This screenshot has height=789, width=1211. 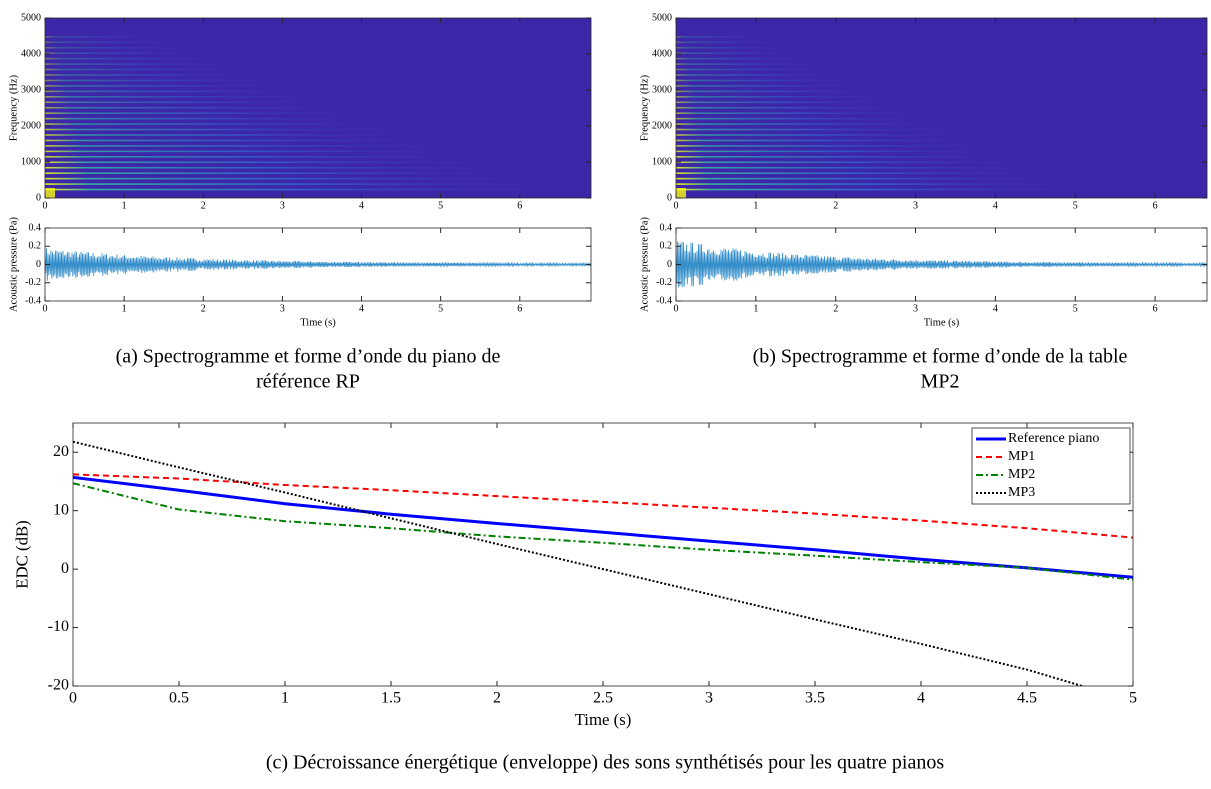 I want to click on legend-box, so click(x=1051, y=466).